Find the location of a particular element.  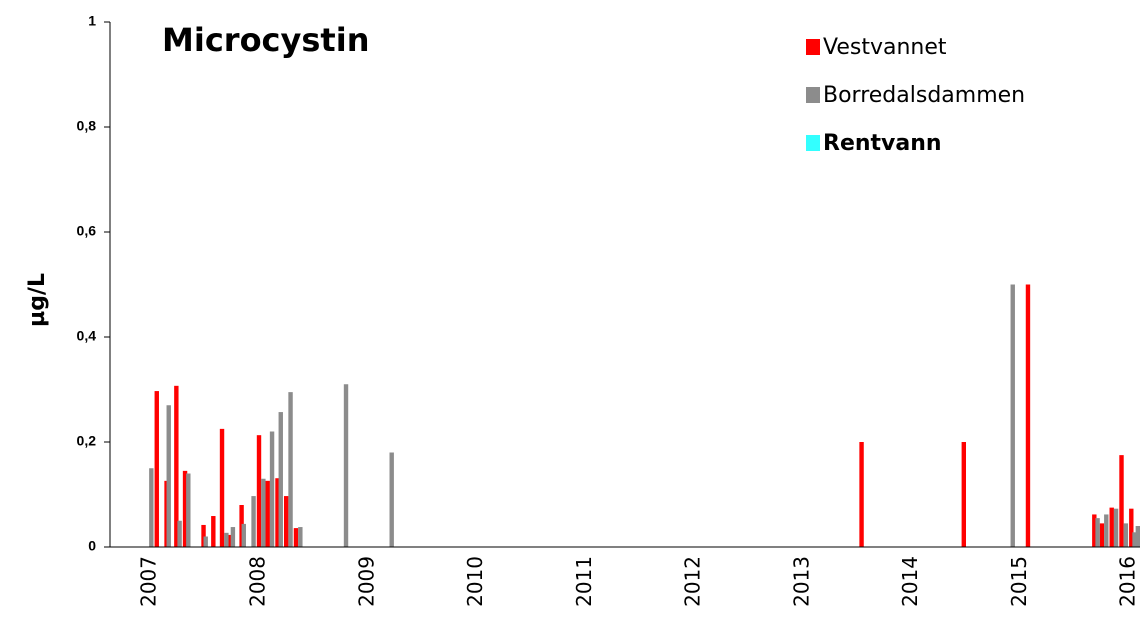

x-tick-label: 2012 is located at coordinates (693, 581).